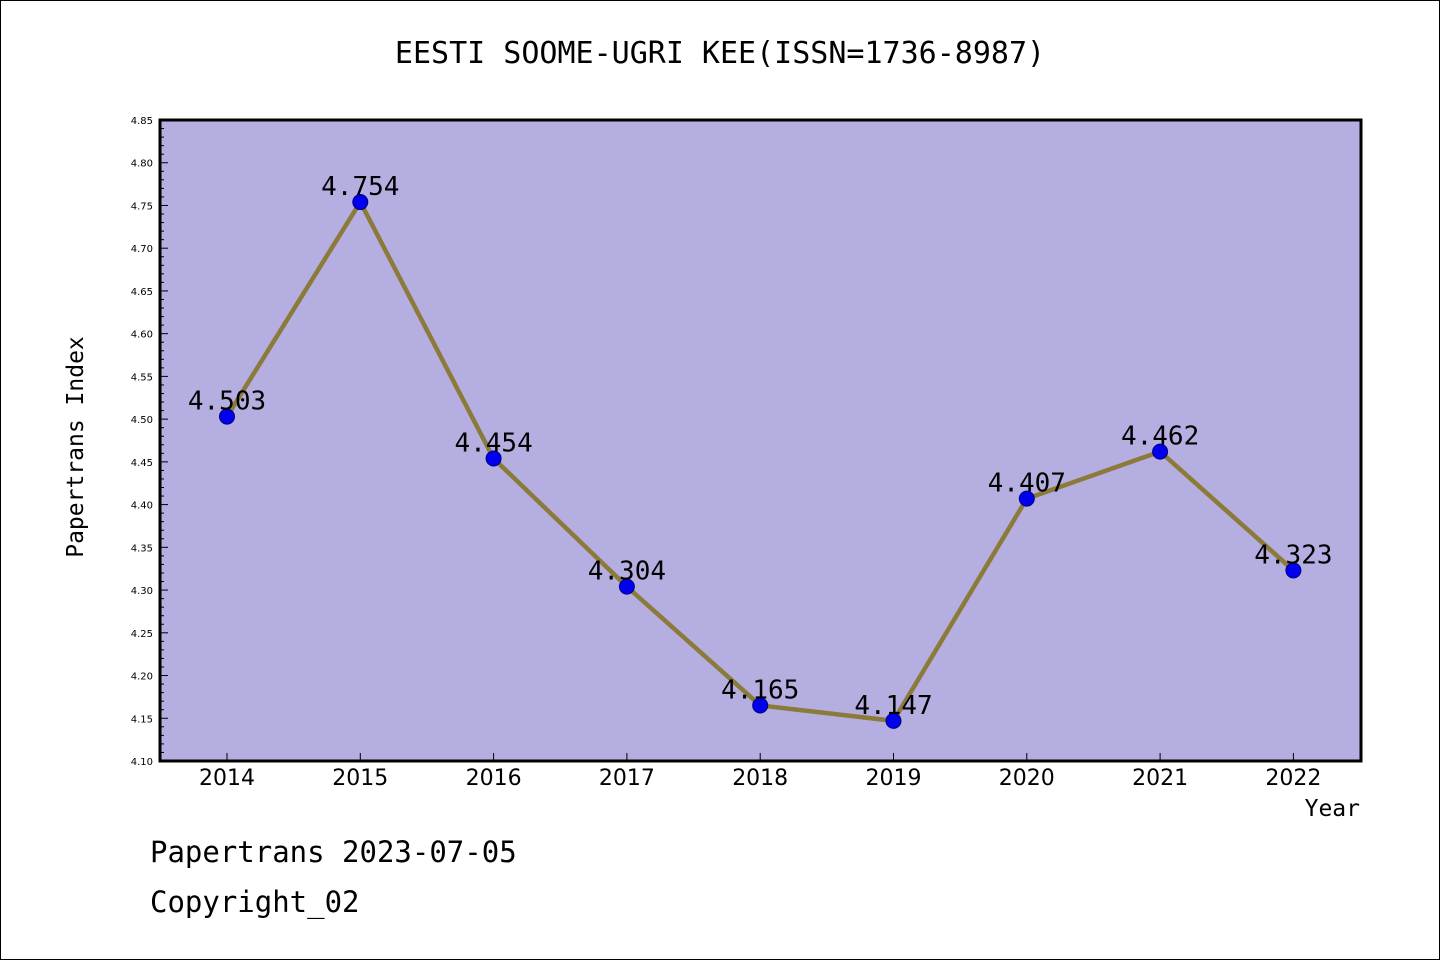 Image resolution: width=1440 pixels, height=960 pixels. I want to click on y-tick-label: 4.65, so click(142, 292).